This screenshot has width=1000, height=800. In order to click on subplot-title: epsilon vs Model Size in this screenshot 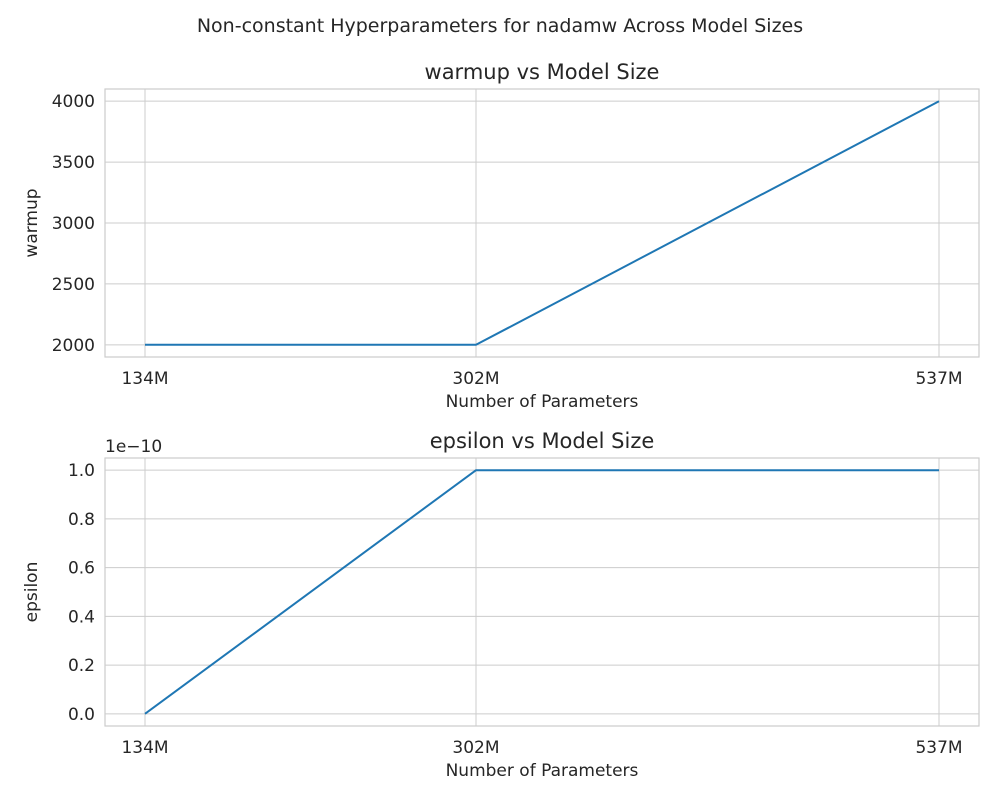, I will do `click(542, 441)`.